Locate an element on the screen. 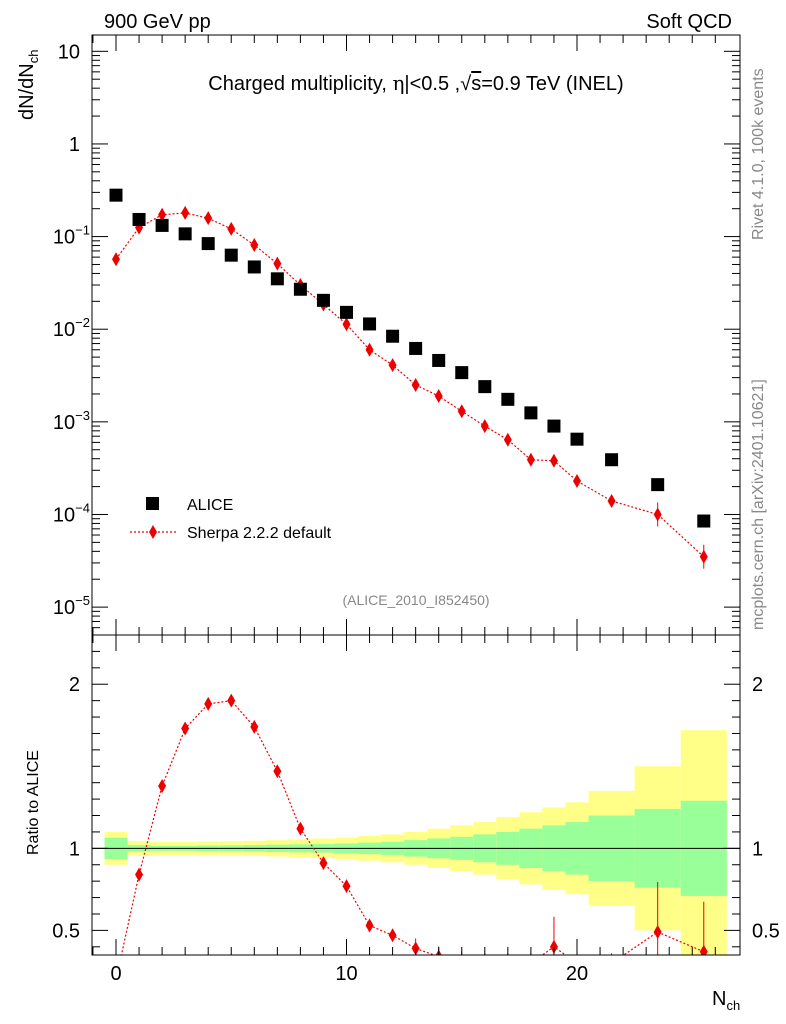 This screenshot has height=1024, width=786. main-ytick-label: 1 is located at coordinates (74, 145).